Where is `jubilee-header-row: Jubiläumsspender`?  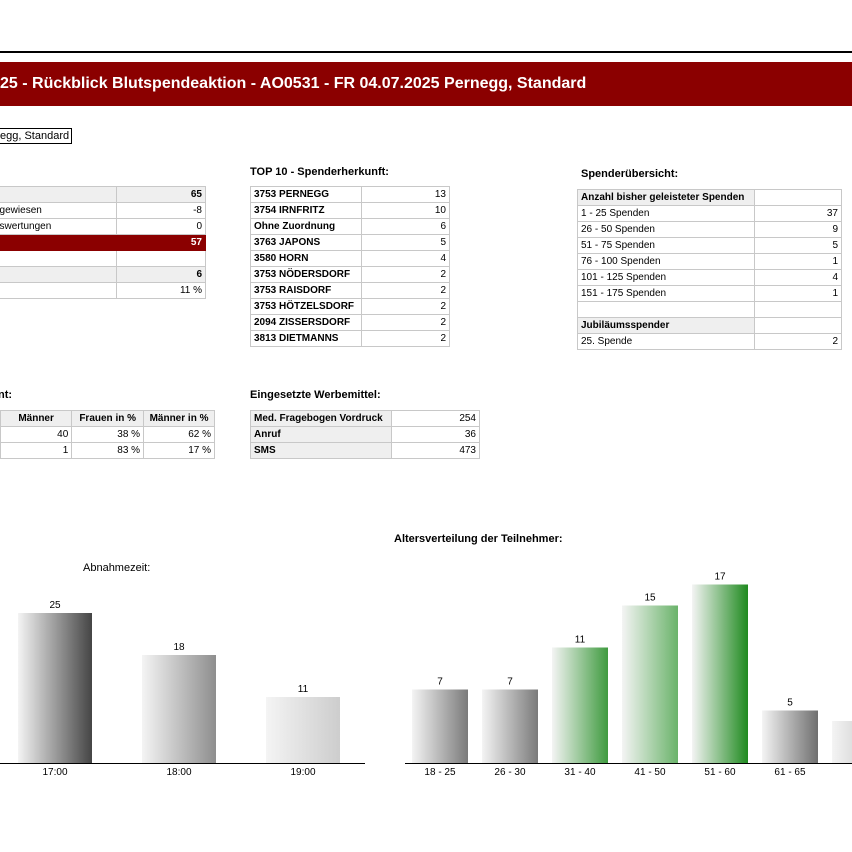
jubilee-header-row: Jubiläumsspender is located at coordinates (710, 325).